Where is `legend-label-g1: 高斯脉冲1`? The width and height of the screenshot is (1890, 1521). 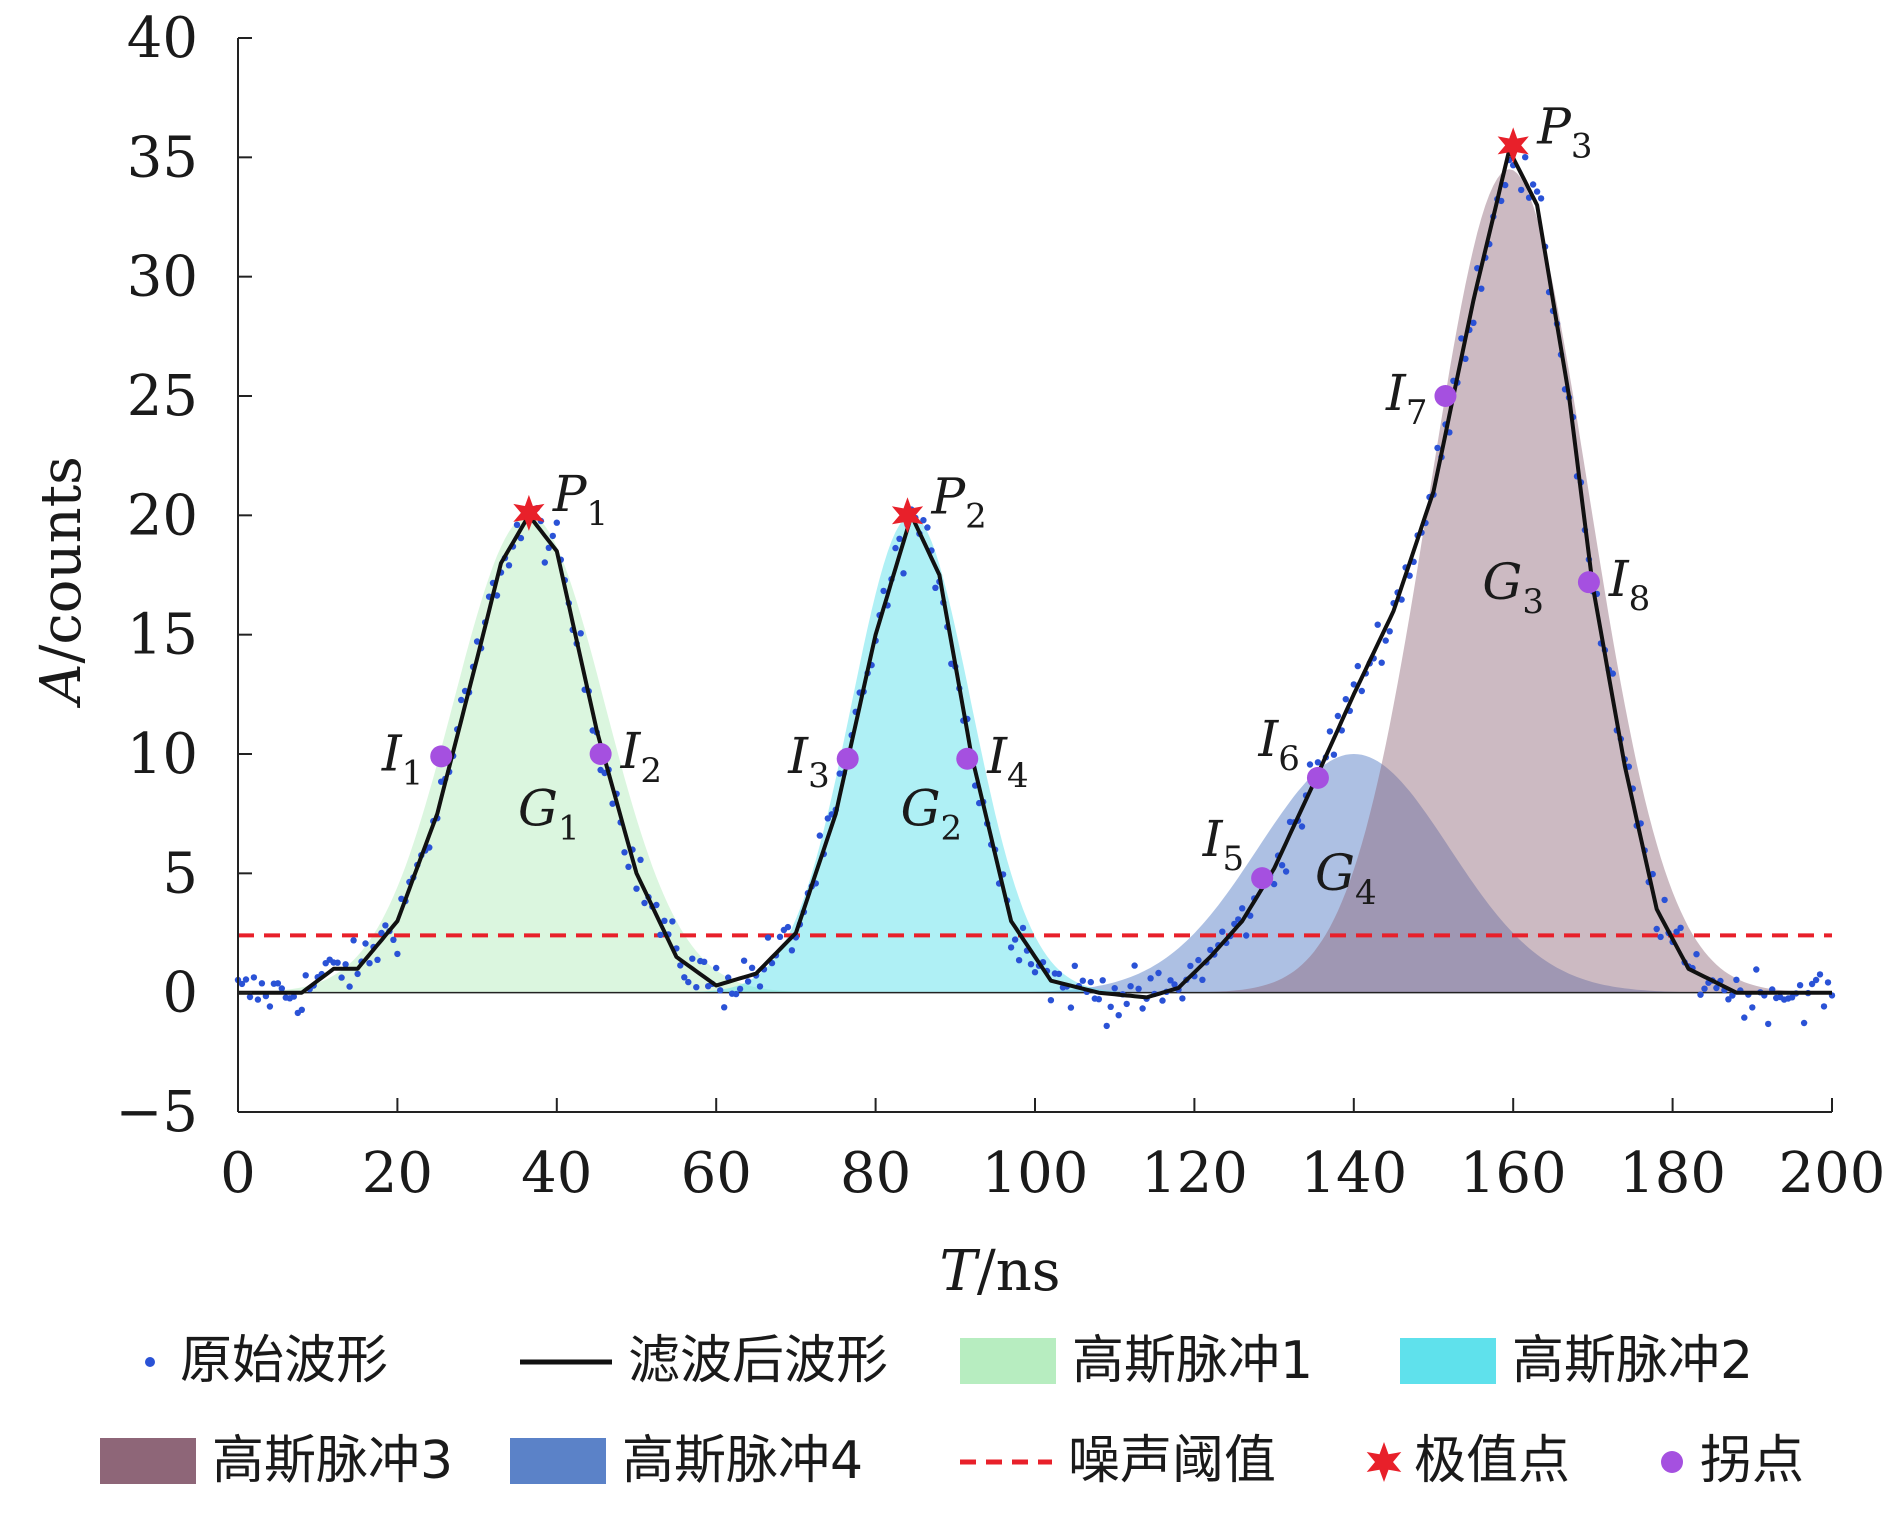
legend-label-g1: 高斯脉冲1 is located at coordinates (1192, 1361).